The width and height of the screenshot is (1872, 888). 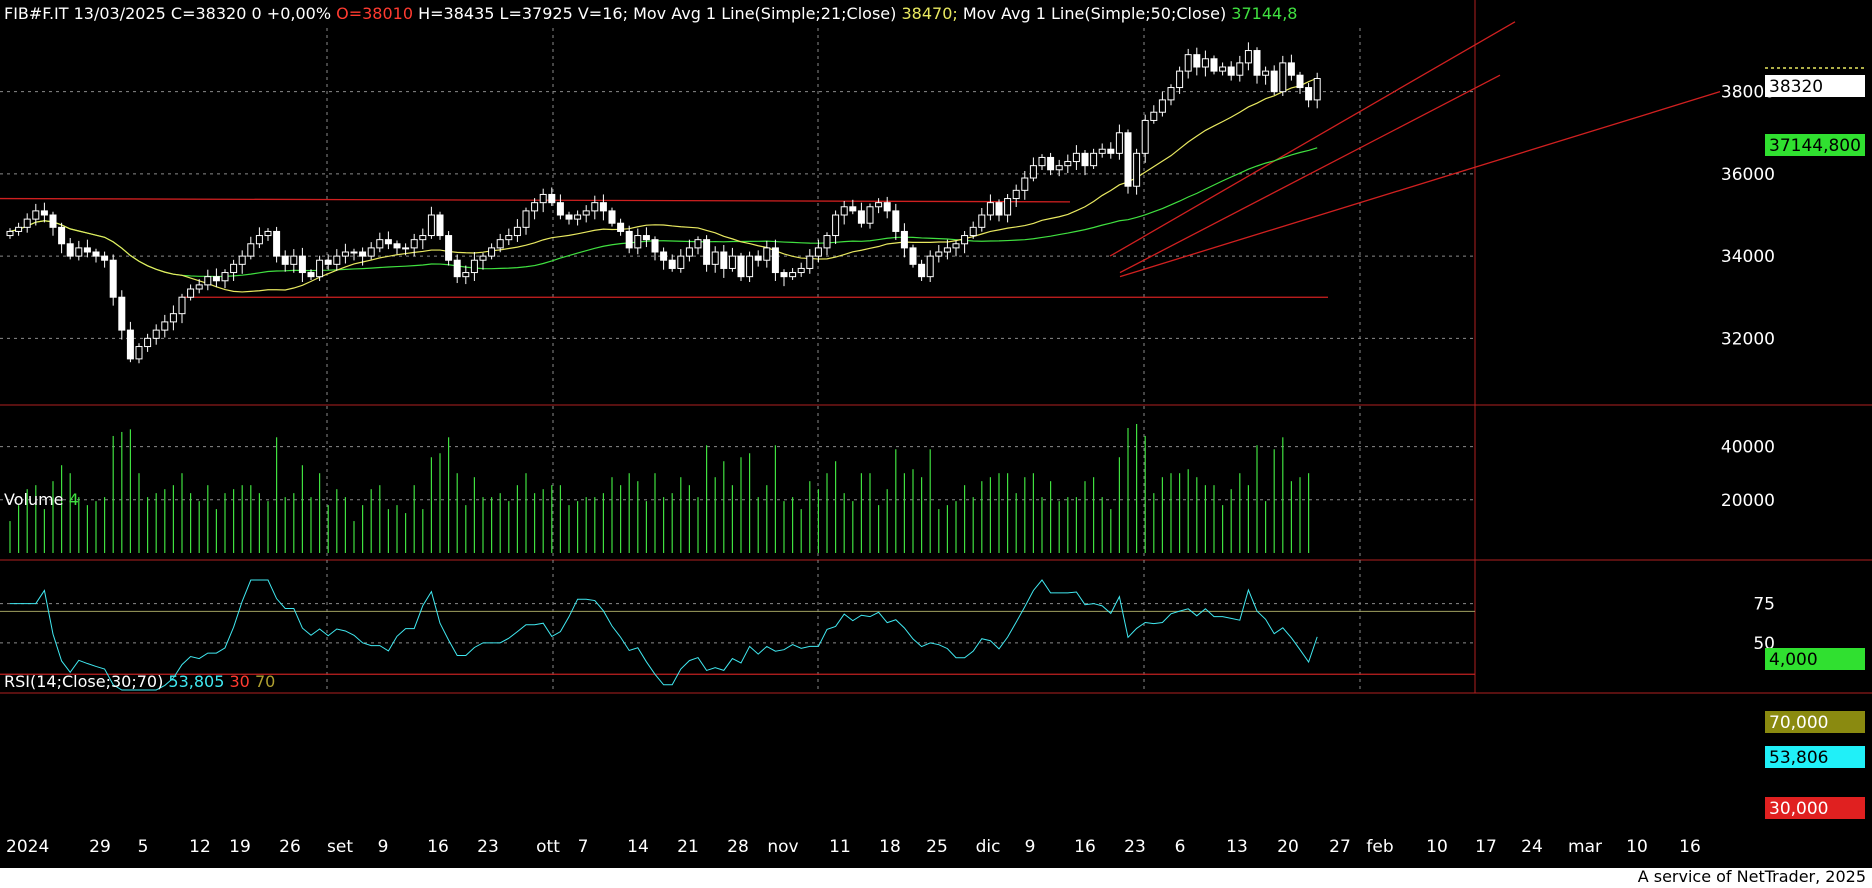 What do you see at coordinates (200, 847) in the screenshot?
I see `x-tick-label: 12` at bounding box center [200, 847].